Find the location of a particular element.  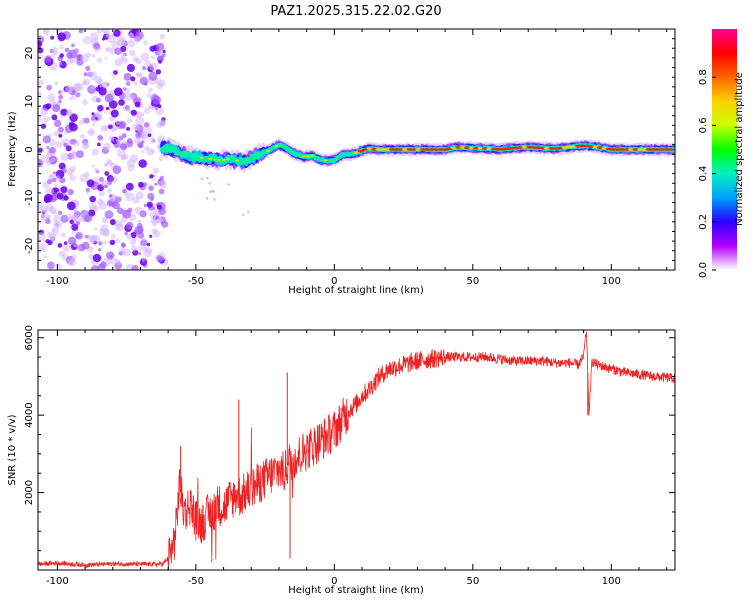

colorbar-label: Normalized spectral amplitude is located at coordinates (739, 149).